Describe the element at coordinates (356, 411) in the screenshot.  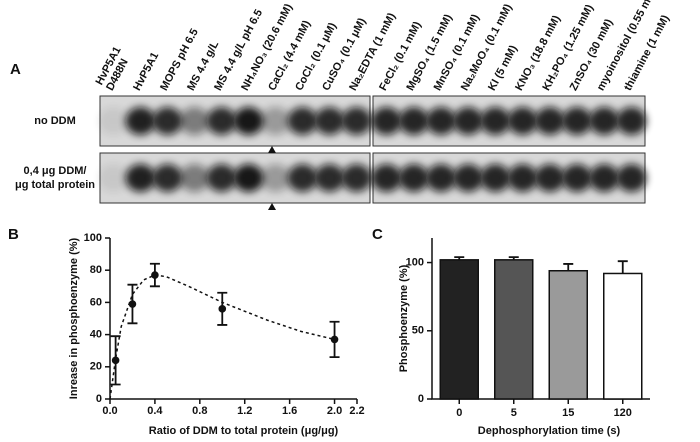
I see `x-tick-label: 2.2` at that location.